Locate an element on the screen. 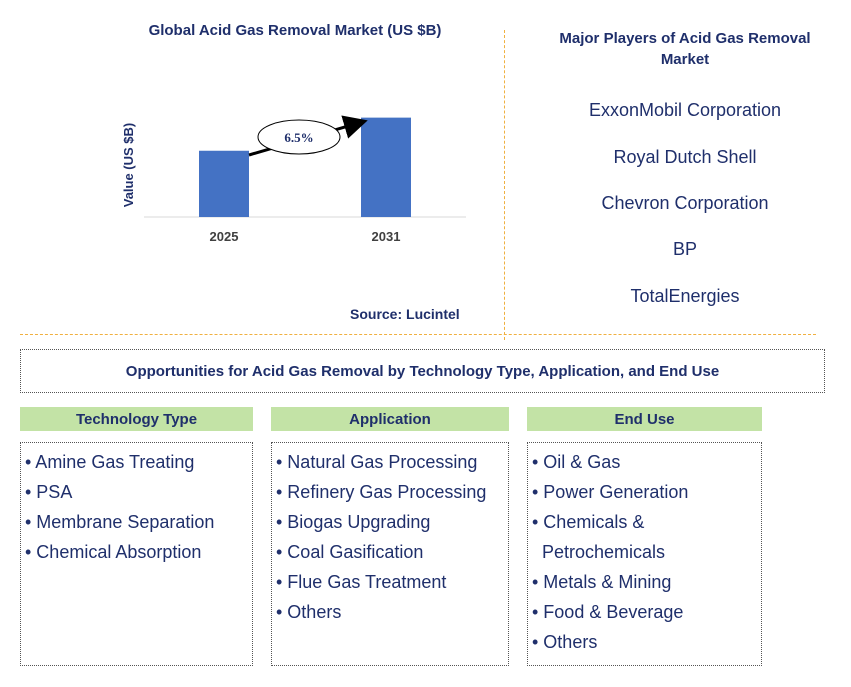  x-tick-label: 2031 is located at coordinates (386, 236).